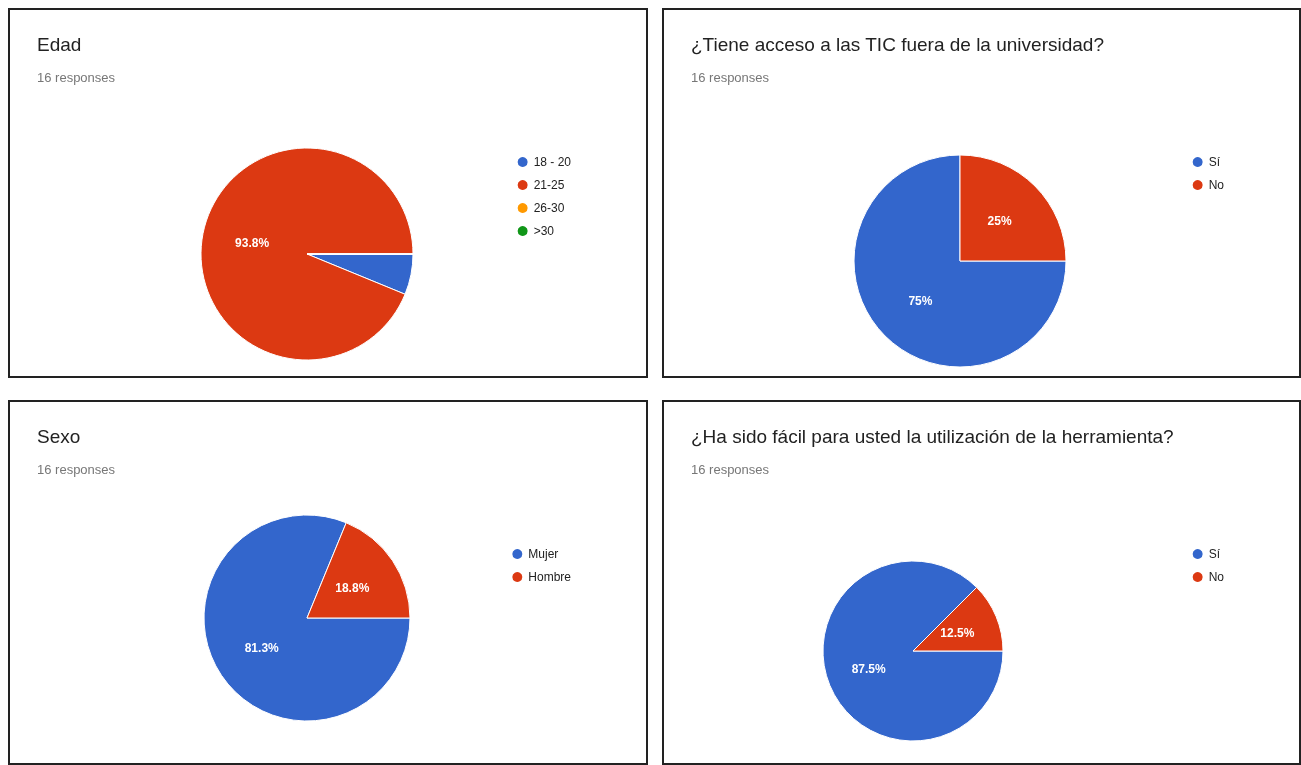 This screenshot has width=1301, height=765. I want to click on data-label: 25%, so click(999, 221).